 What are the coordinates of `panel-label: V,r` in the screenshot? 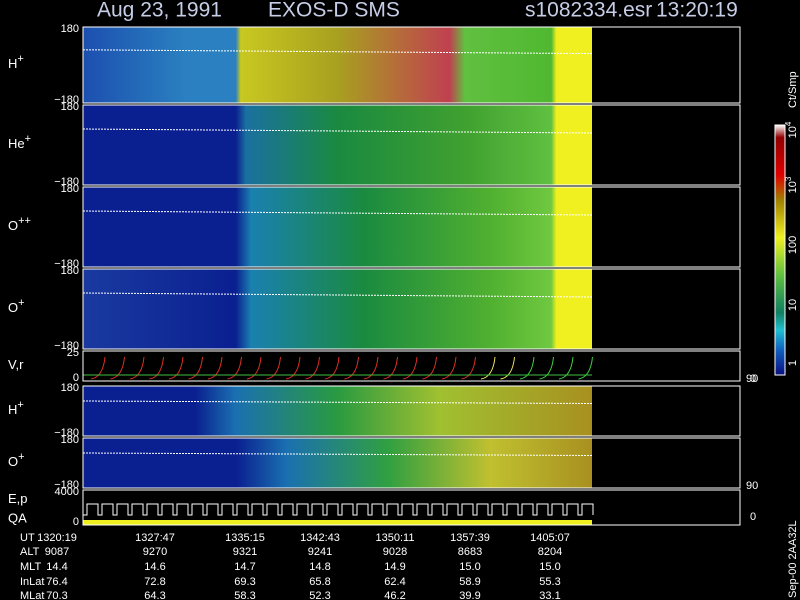 It's located at (16, 364).